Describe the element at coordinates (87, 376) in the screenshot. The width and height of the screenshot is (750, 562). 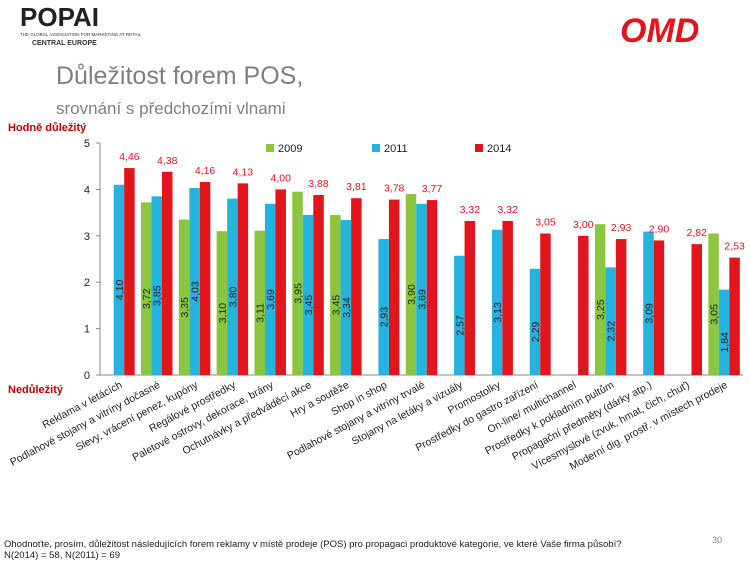
I see `y-tick-label: 0` at that location.